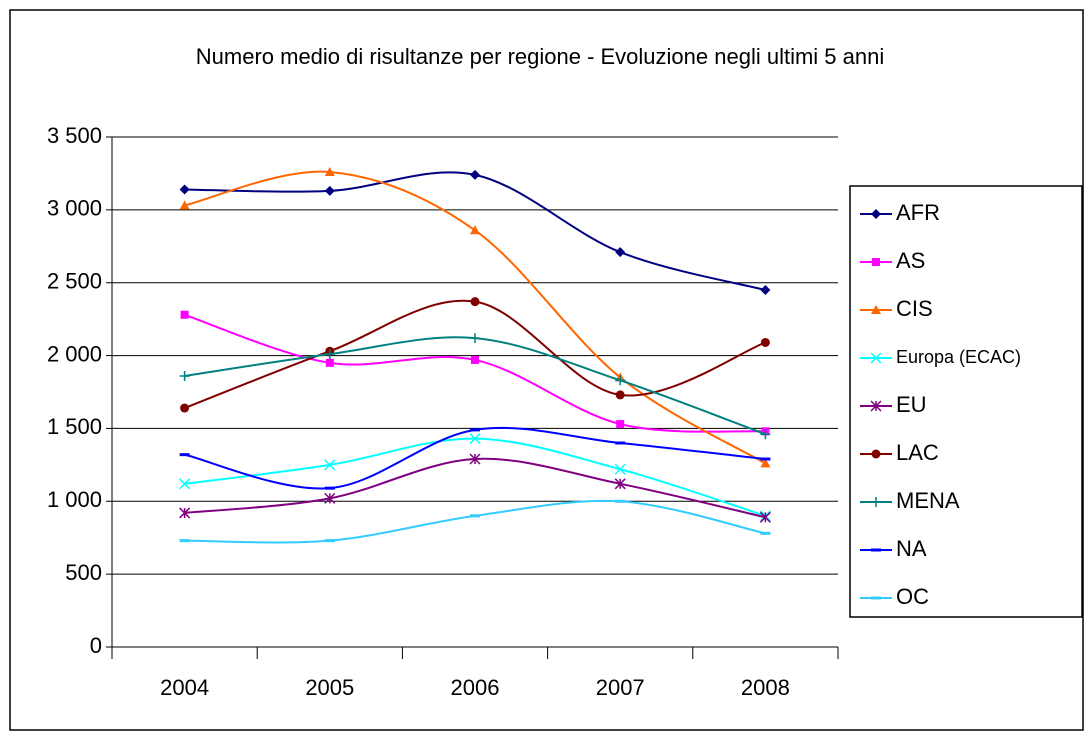 The width and height of the screenshot is (1084, 736). I want to click on legend-label: AS, so click(910, 260).